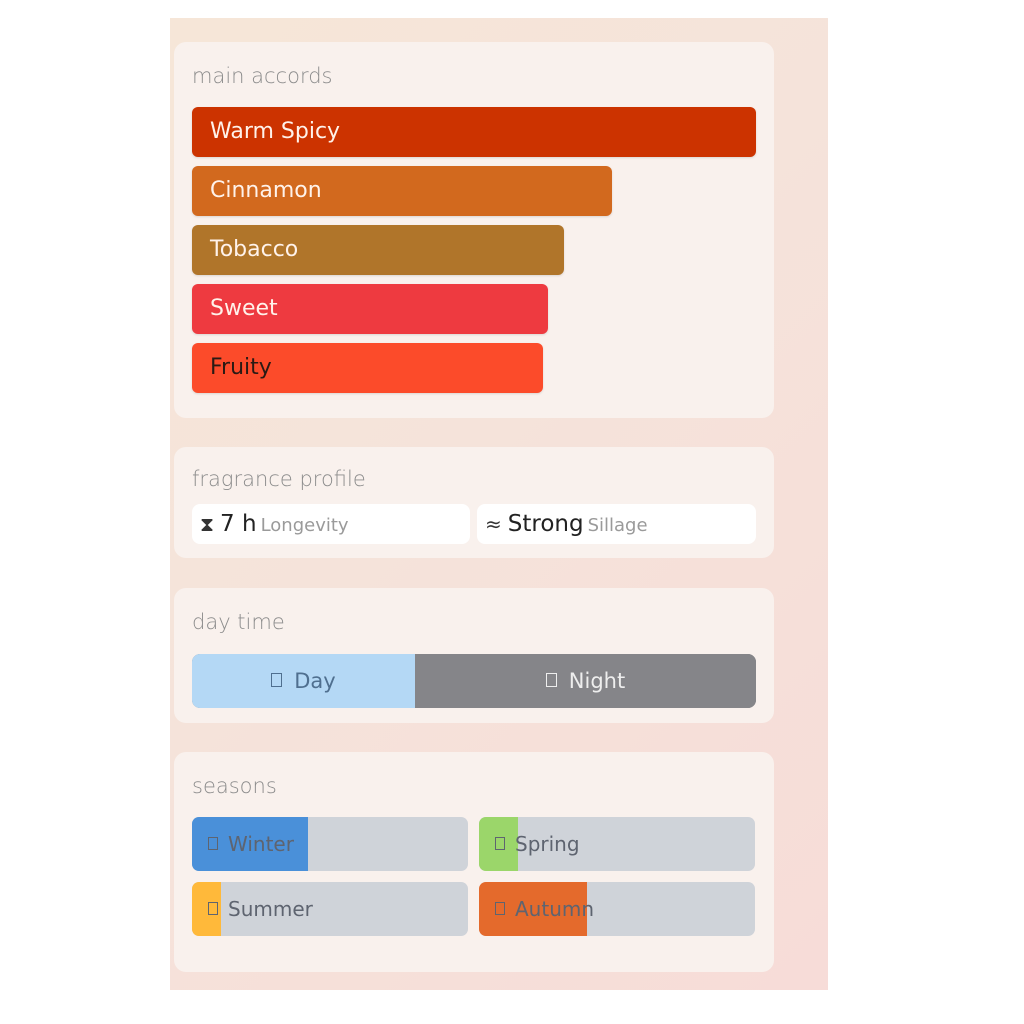  Describe the element at coordinates (279, 479) in the screenshot. I see `fragrance-profile-title: fragrance profile` at that location.